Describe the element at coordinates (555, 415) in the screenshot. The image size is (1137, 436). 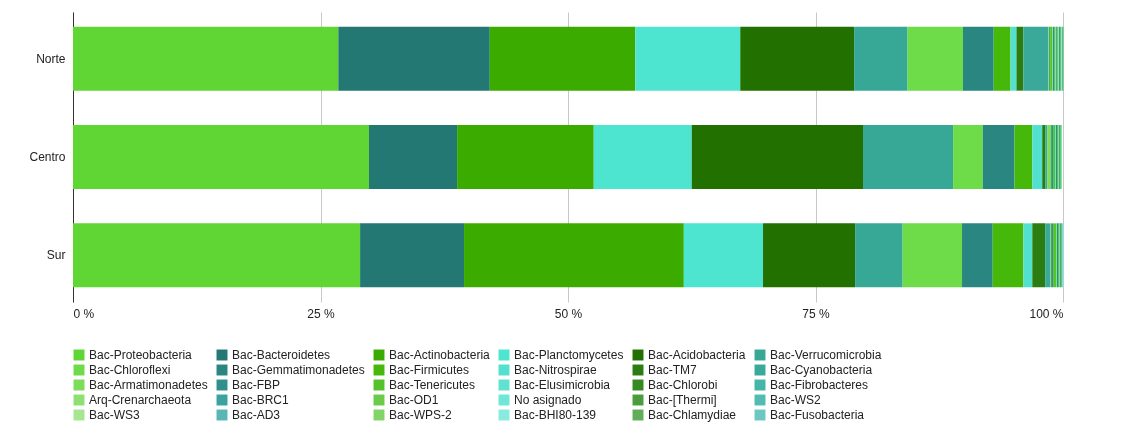
I see `legend-label: Bac-BHI80-139` at that location.